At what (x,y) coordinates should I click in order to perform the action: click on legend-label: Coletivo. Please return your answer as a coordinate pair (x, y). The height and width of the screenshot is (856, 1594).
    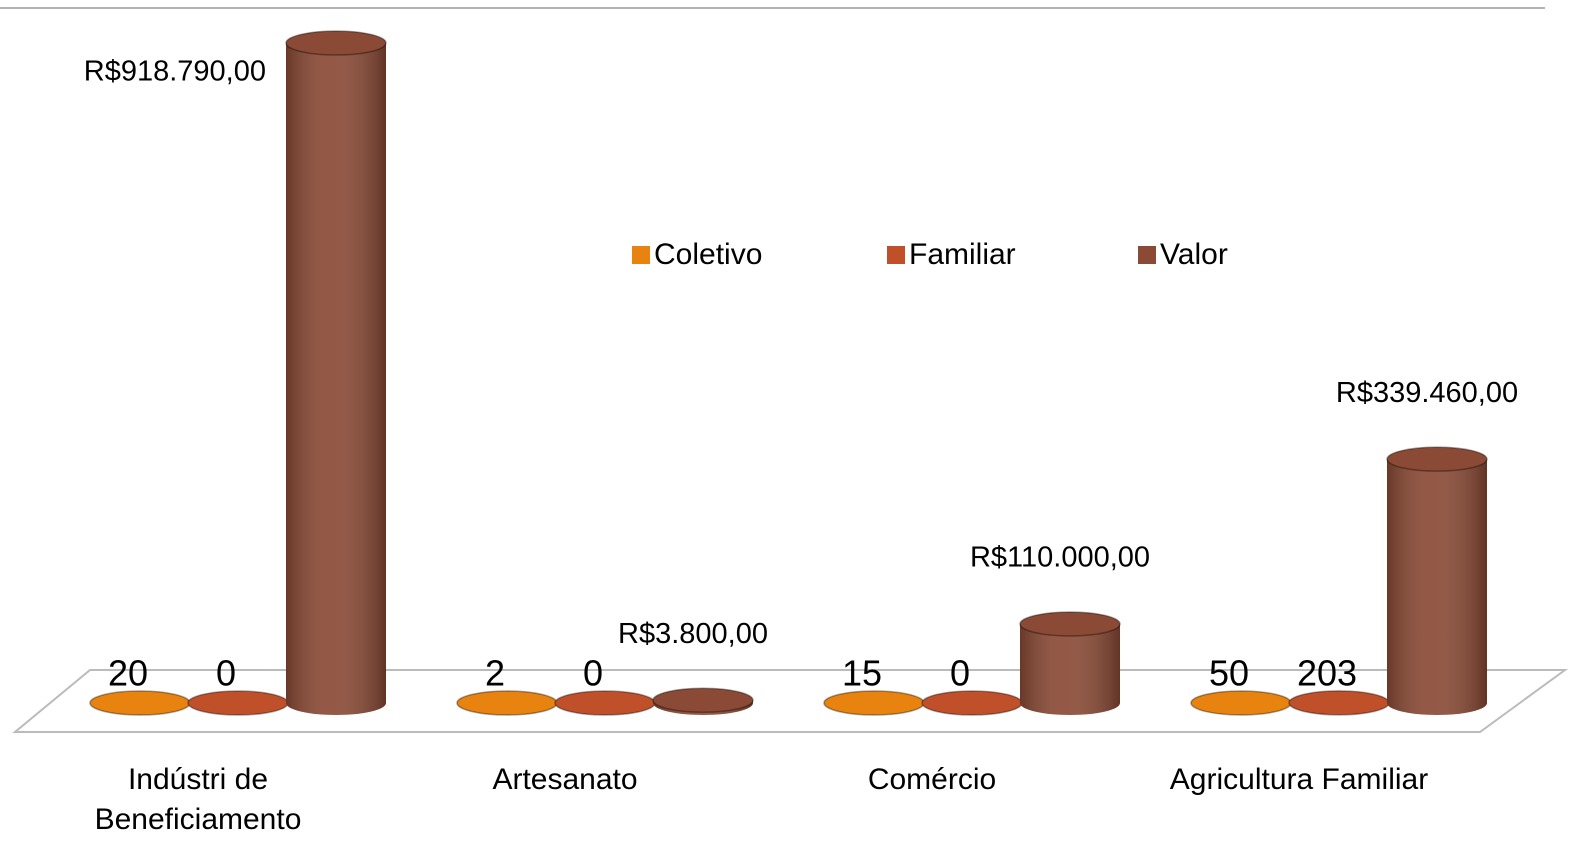
    Looking at the image, I should click on (708, 254).